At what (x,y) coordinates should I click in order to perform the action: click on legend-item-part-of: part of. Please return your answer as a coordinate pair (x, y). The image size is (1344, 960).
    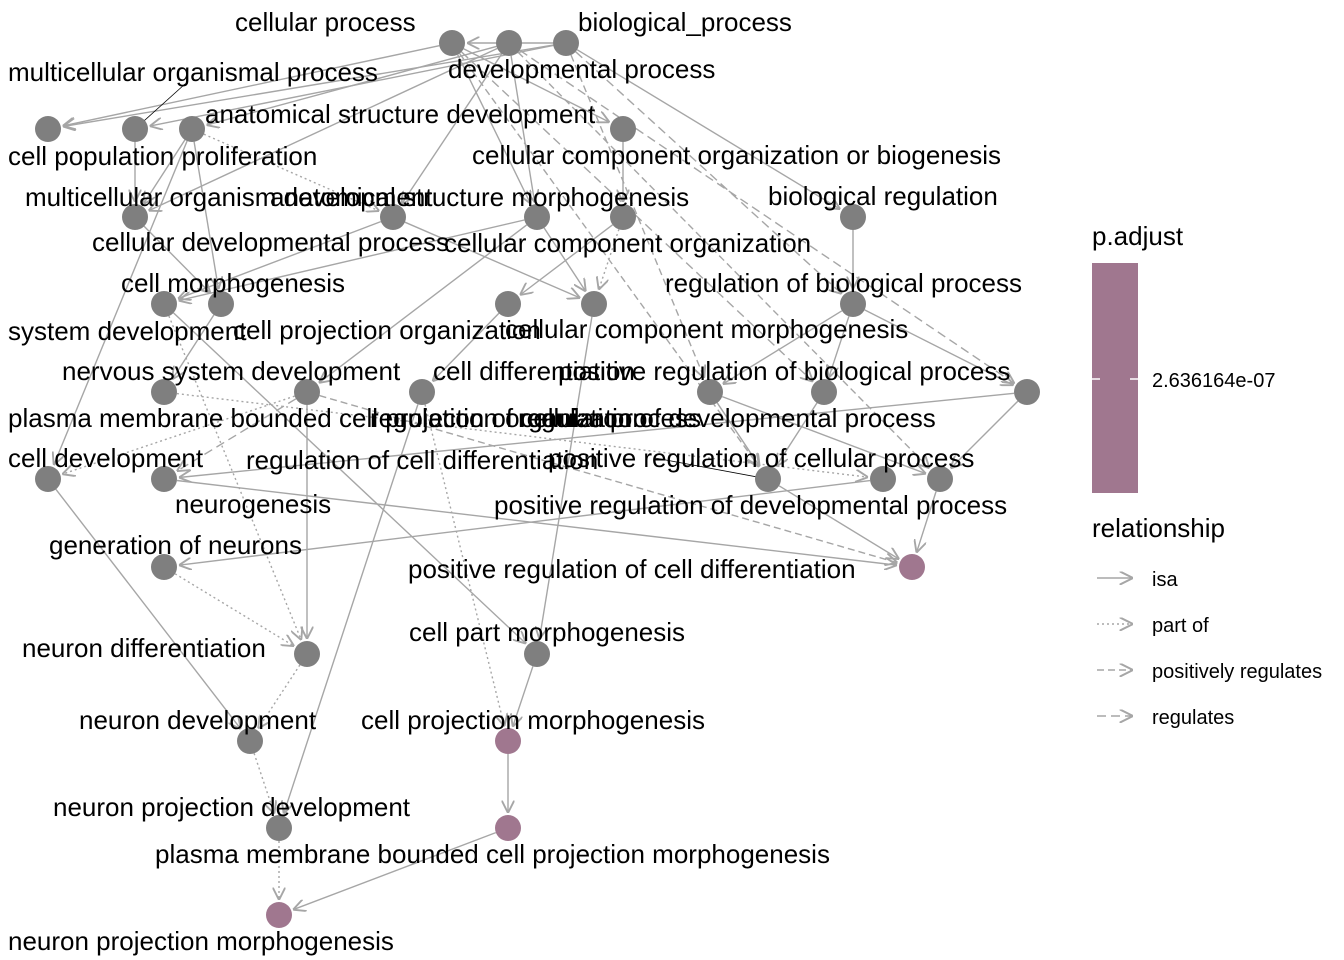
    Looking at the image, I should click on (1153, 626).